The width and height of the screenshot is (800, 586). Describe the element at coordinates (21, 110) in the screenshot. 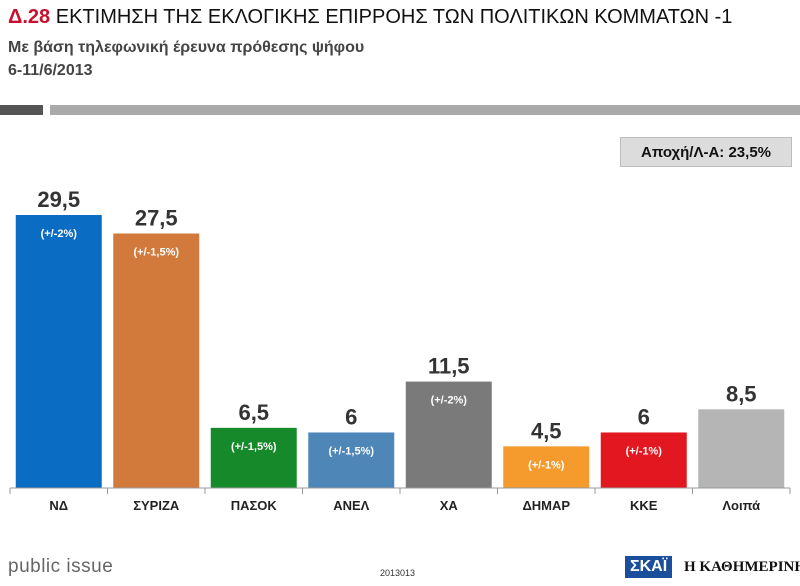

I see `header-rule-dark` at that location.